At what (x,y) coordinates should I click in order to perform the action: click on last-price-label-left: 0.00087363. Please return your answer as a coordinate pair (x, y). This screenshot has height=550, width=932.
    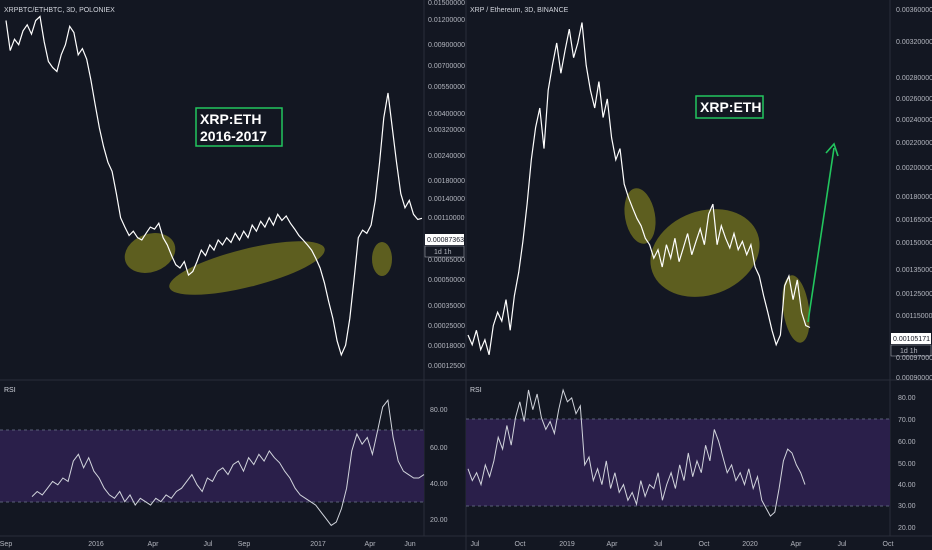
    Looking at the image, I should click on (445, 240).